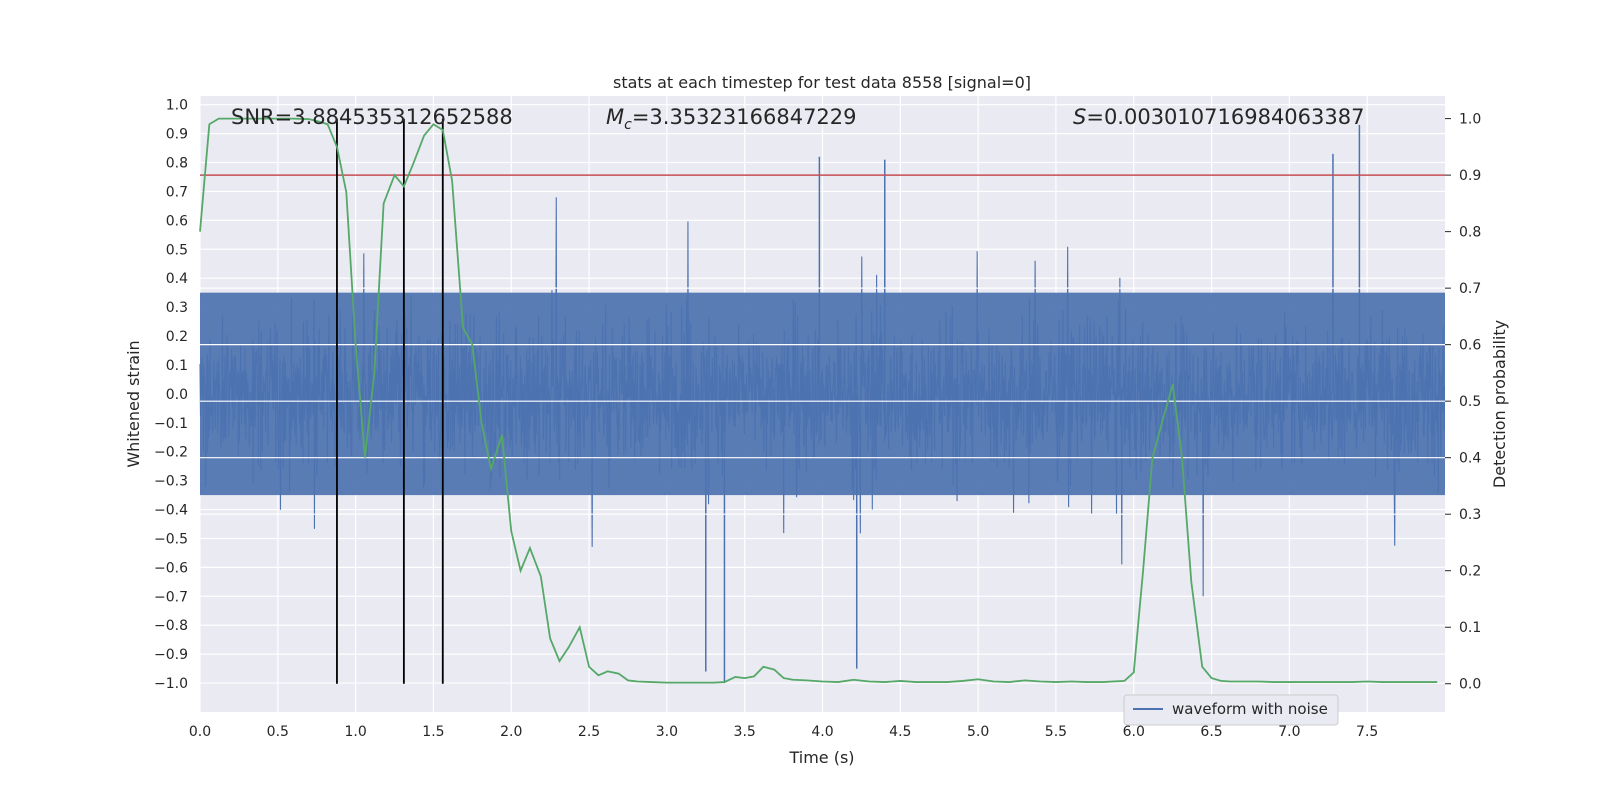 The image size is (1600, 804). What do you see at coordinates (1470, 685) in the screenshot?
I see `y2-tick-label: 0.0` at bounding box center [1470, 685].